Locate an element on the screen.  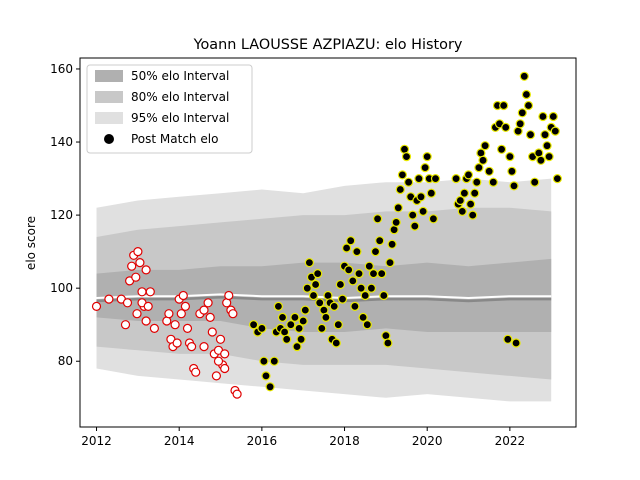
x-tick-label: 2012 is located at coordinates (96, 441).